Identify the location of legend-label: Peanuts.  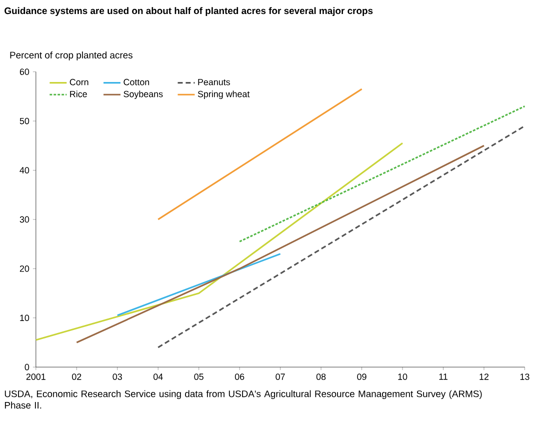
(214, 82).